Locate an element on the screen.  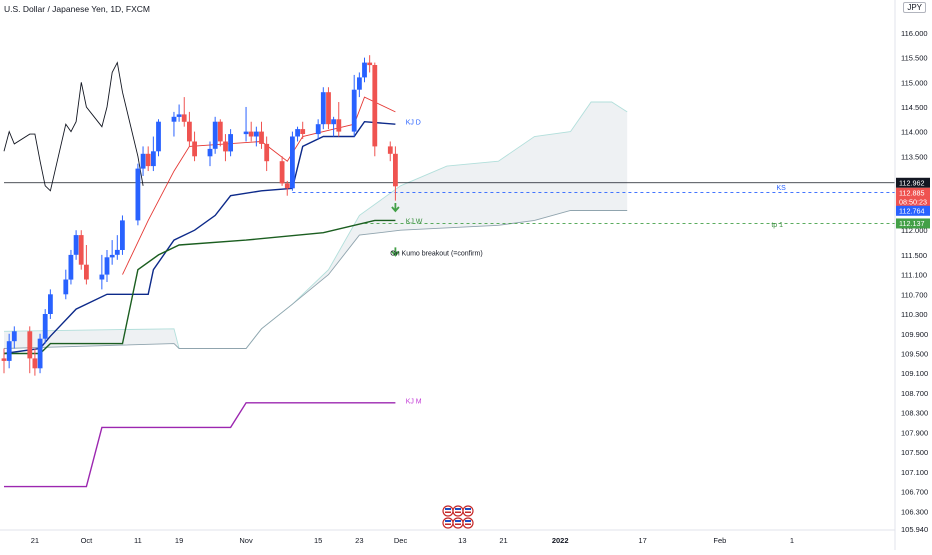
tp1-label: tp 1 is located at coordinates (777, 225).